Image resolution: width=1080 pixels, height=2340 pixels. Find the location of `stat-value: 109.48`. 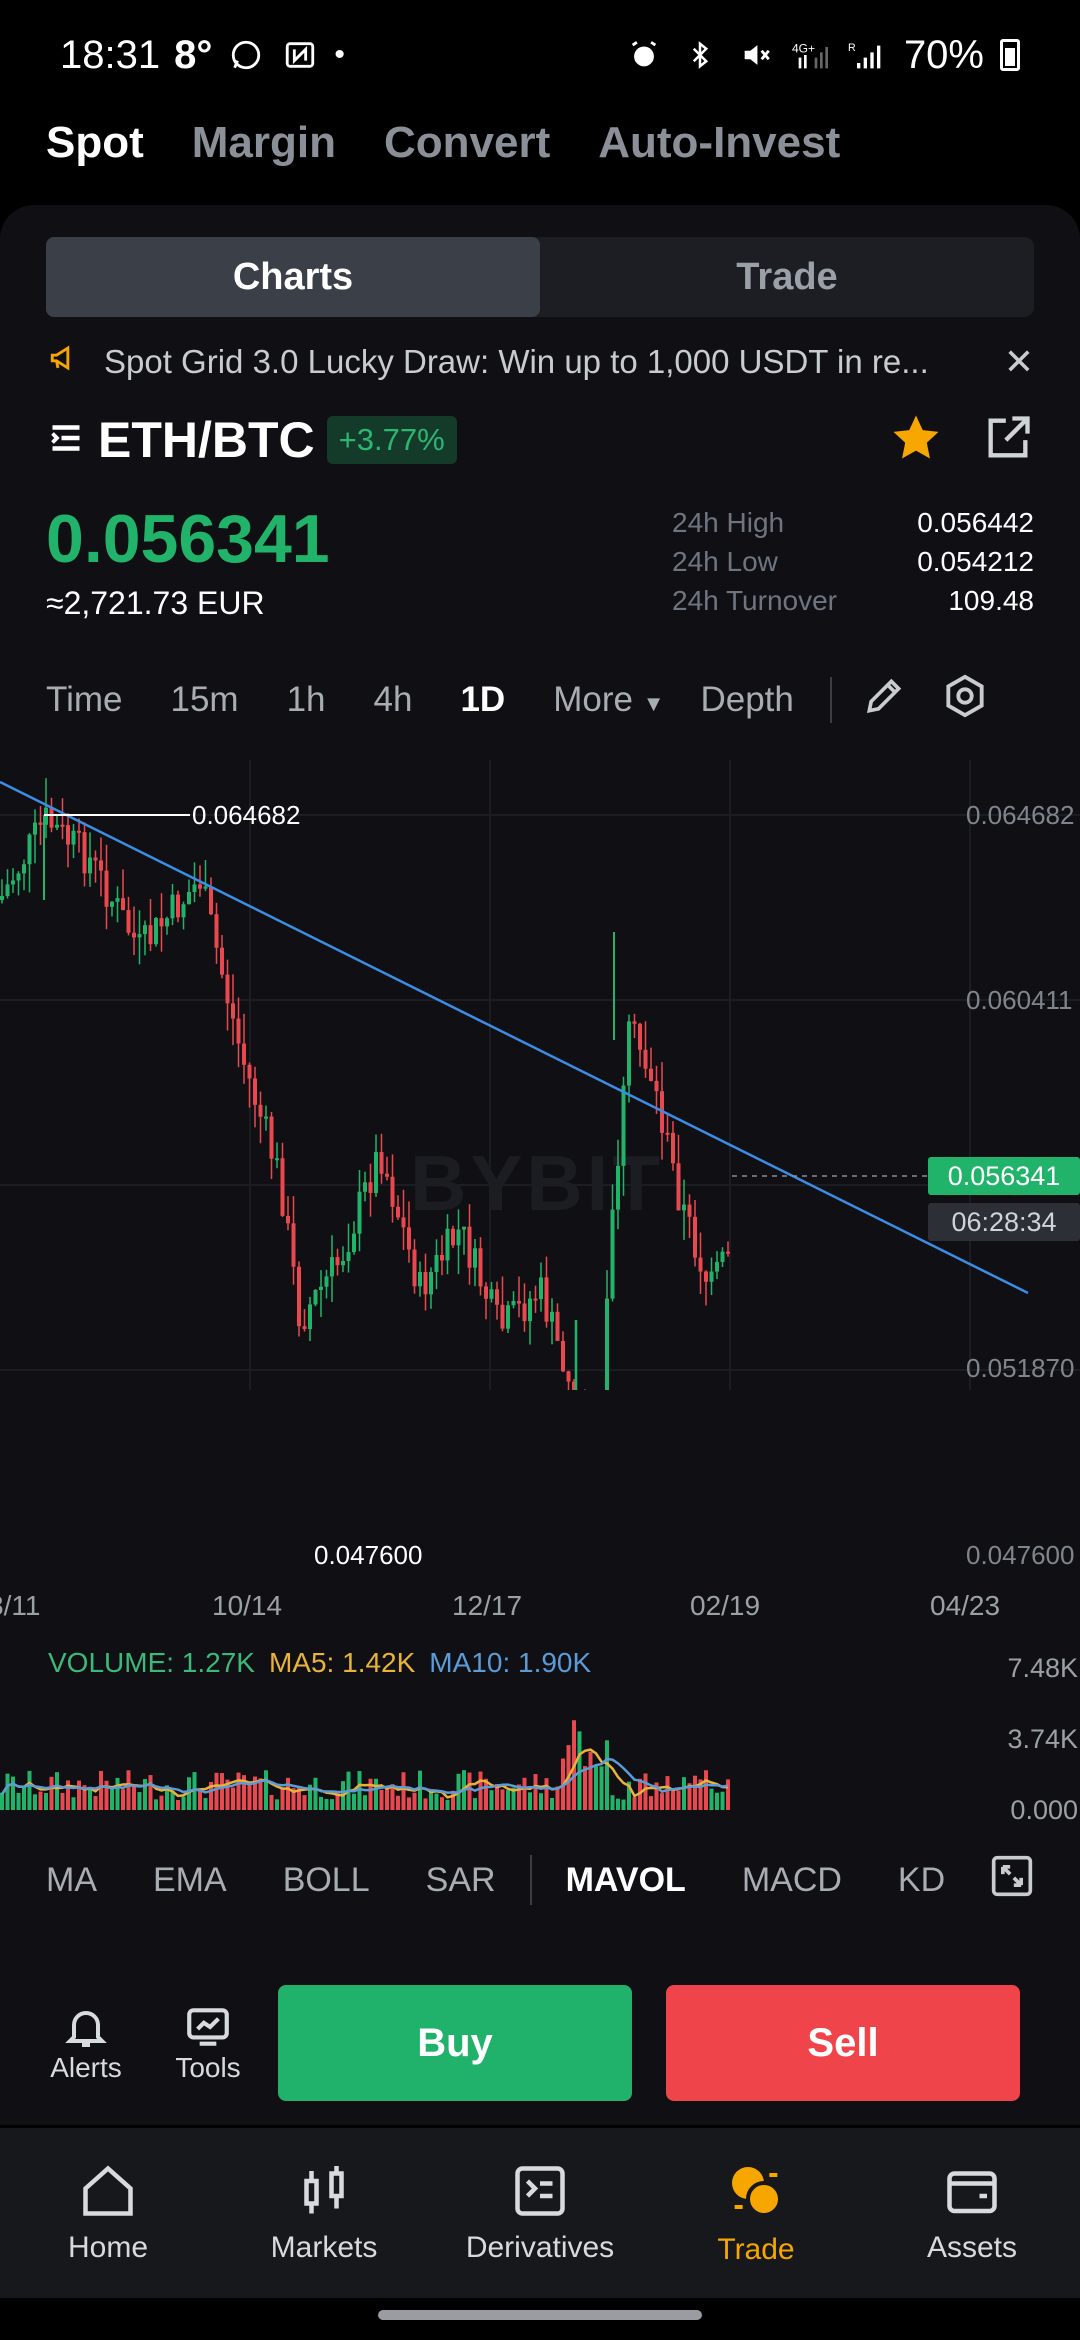

stat-value: 109.48 is located at coordinates (991, 600).